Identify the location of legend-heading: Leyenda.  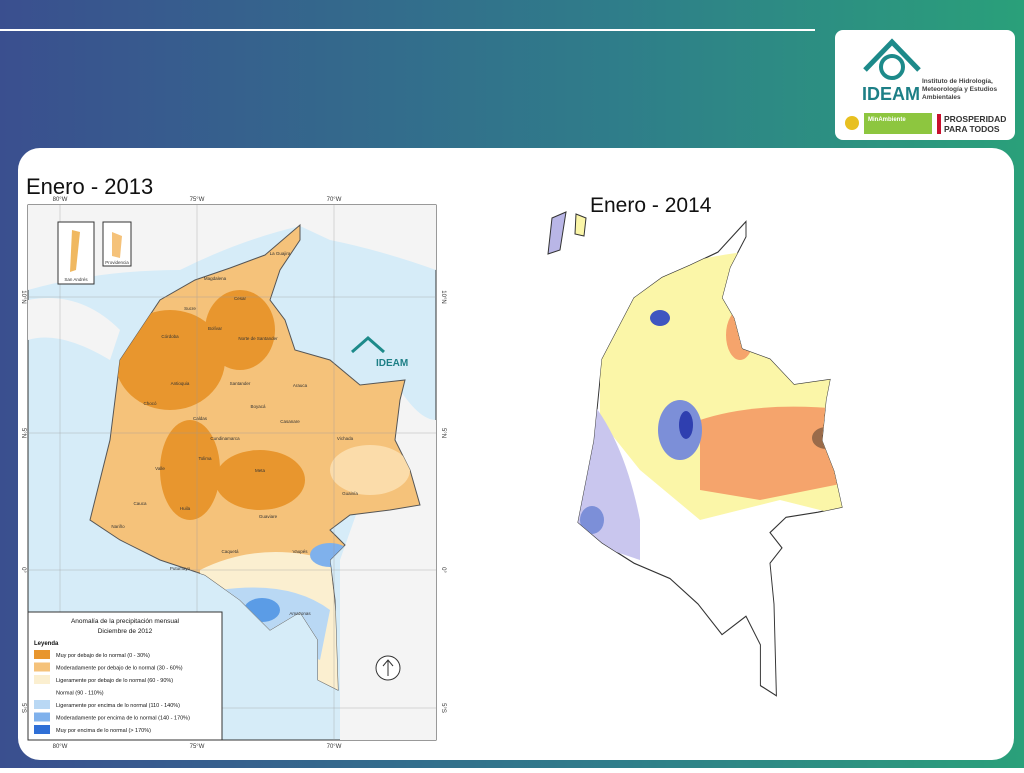
(46, 644).